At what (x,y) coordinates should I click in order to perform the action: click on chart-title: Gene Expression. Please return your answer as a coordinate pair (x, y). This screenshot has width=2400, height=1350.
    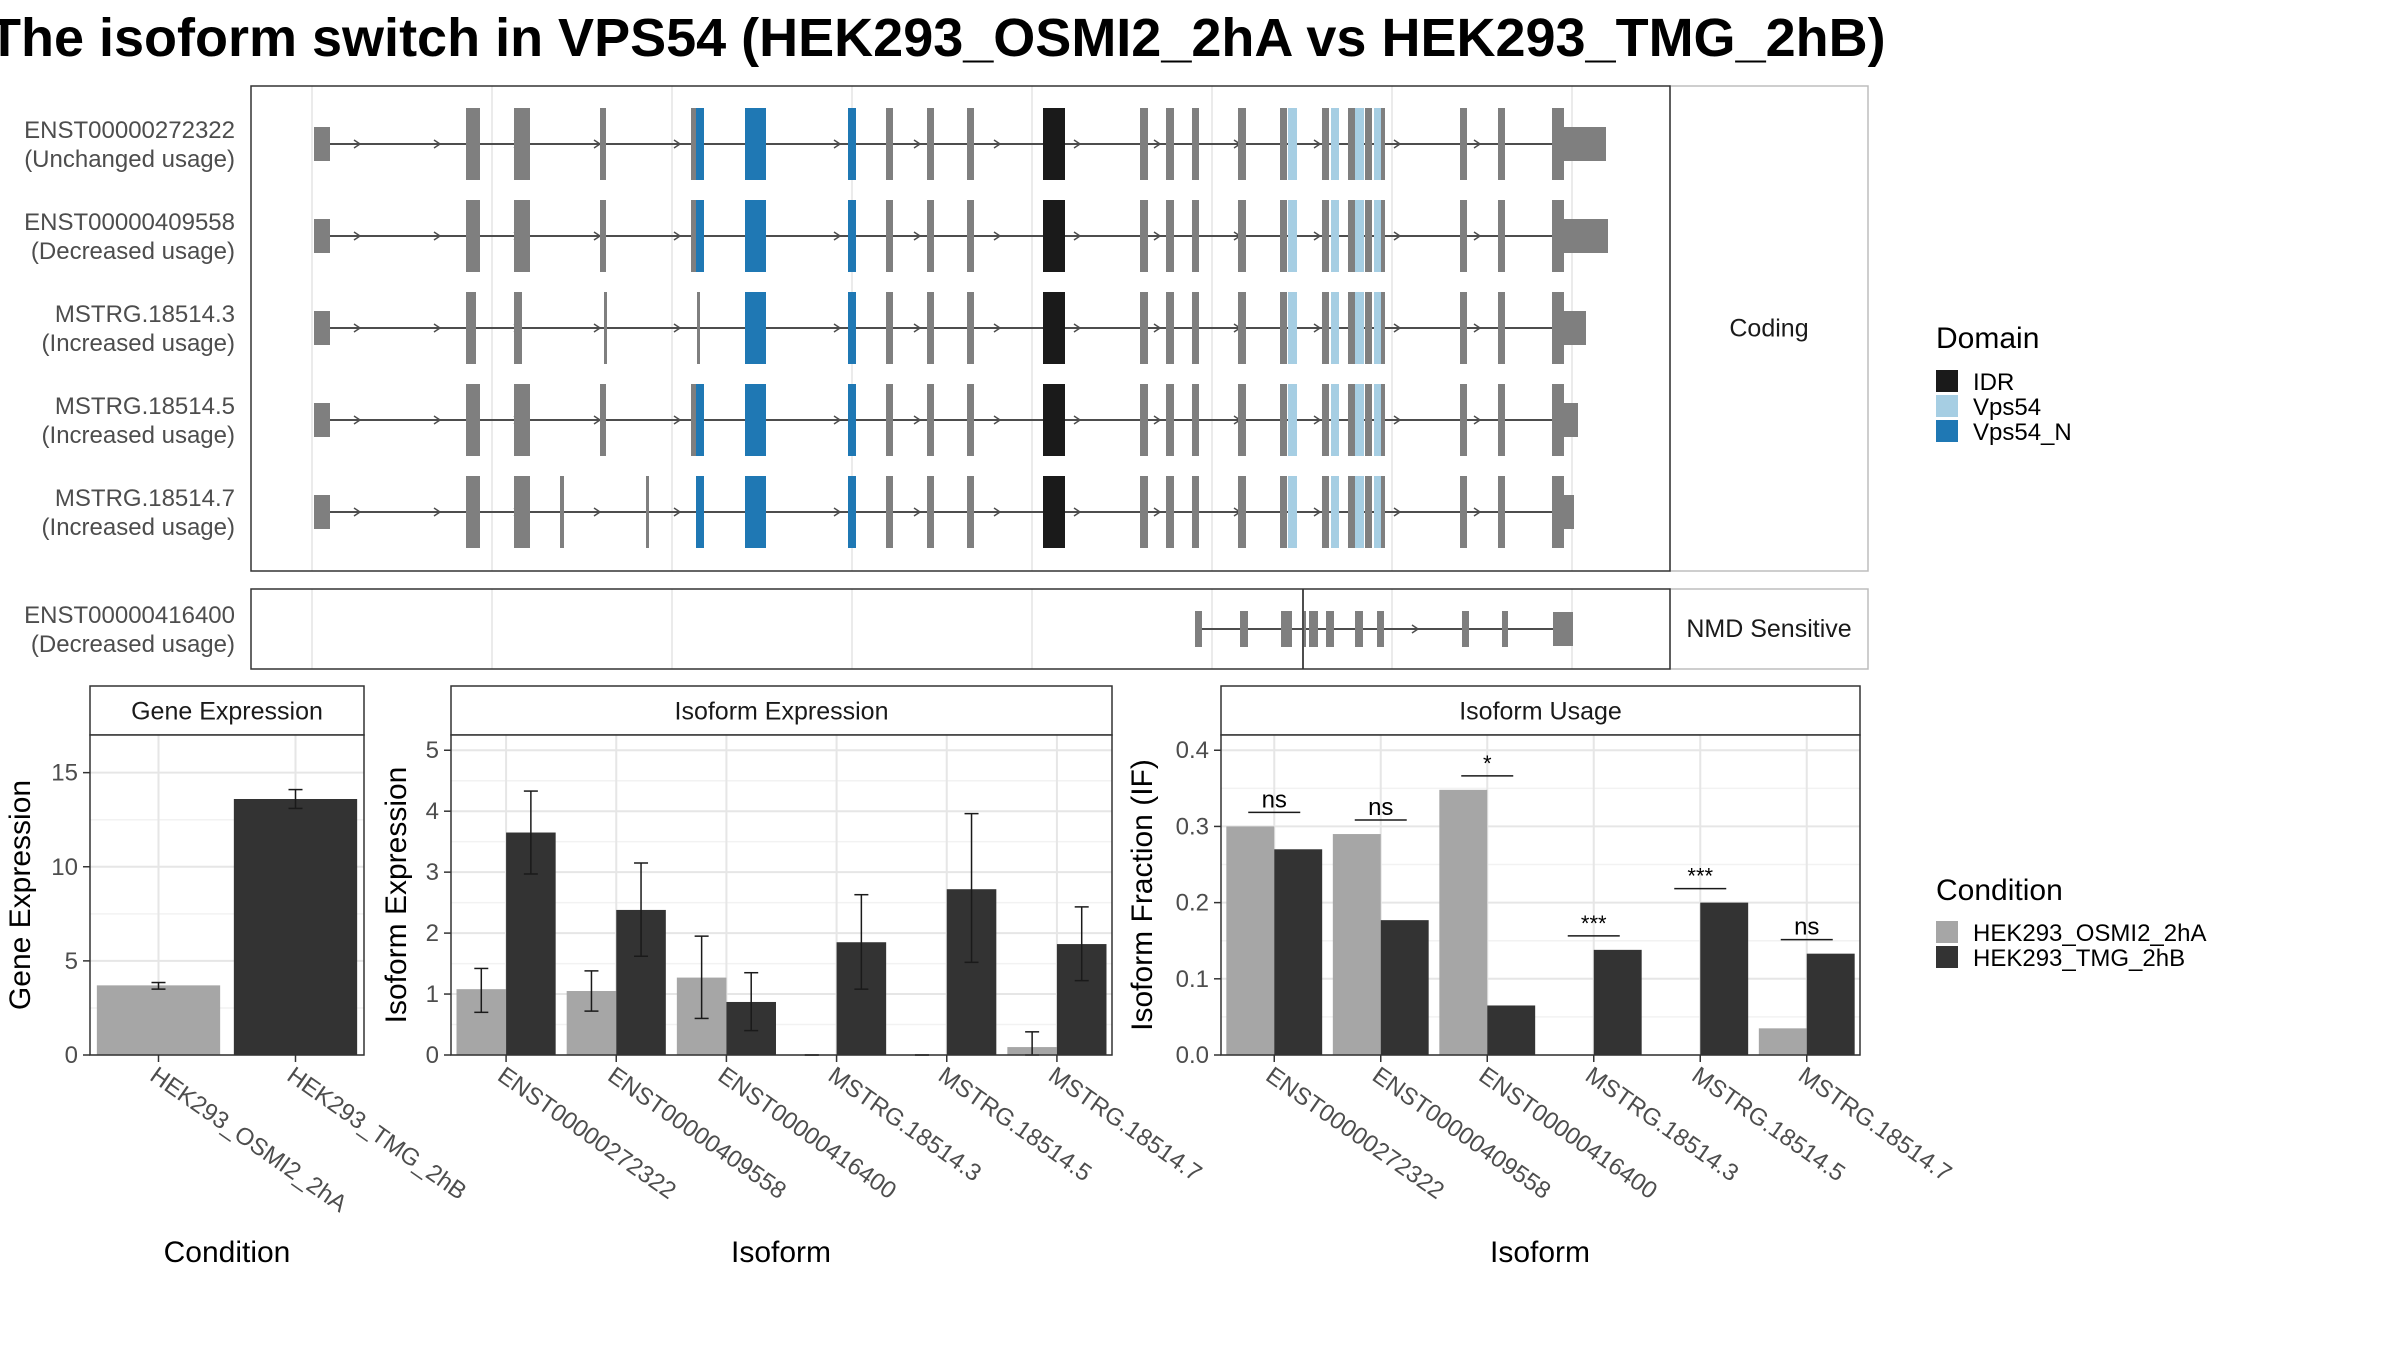
    Looking at the image, I should click on (227, 712).